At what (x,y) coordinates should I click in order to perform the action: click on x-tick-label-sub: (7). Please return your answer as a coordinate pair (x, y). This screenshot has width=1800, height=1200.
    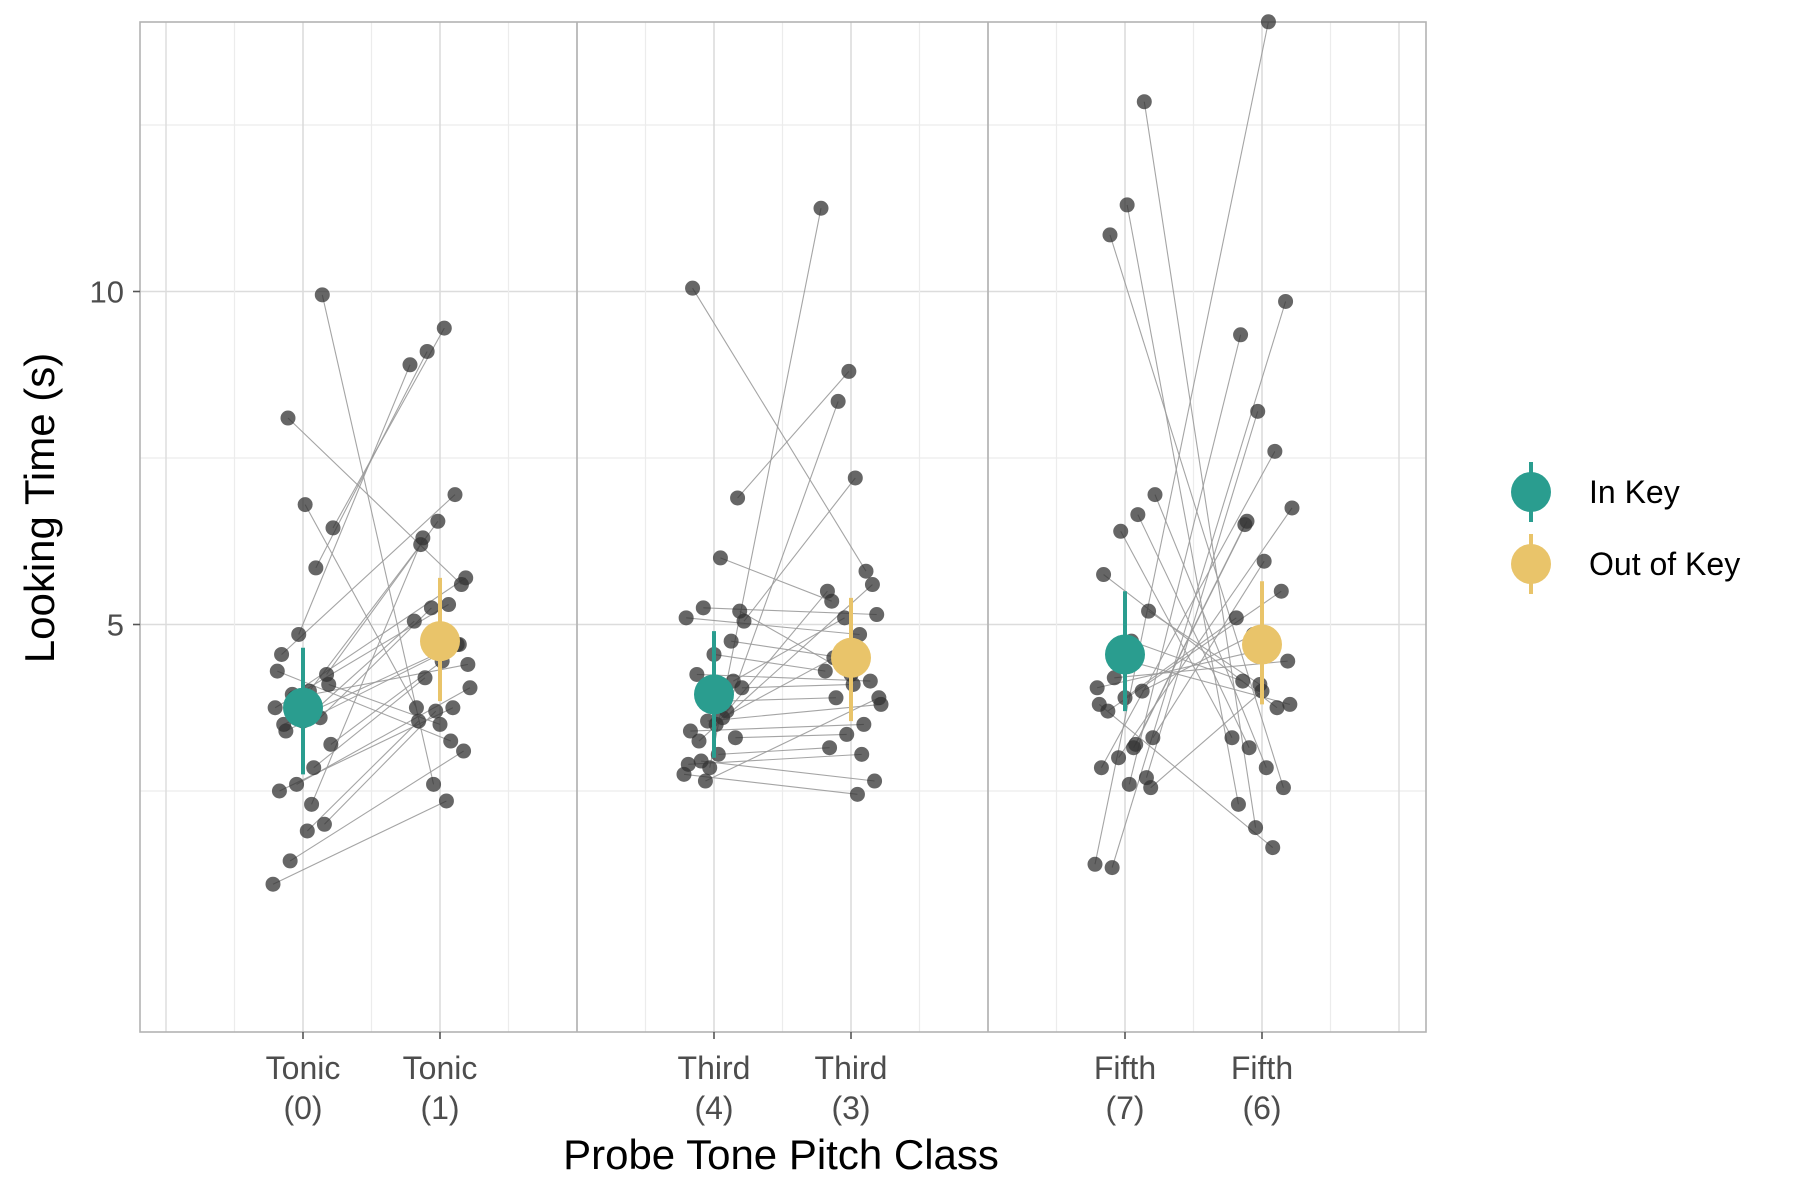
    Looking at the image, I should click on (1124, 1108).